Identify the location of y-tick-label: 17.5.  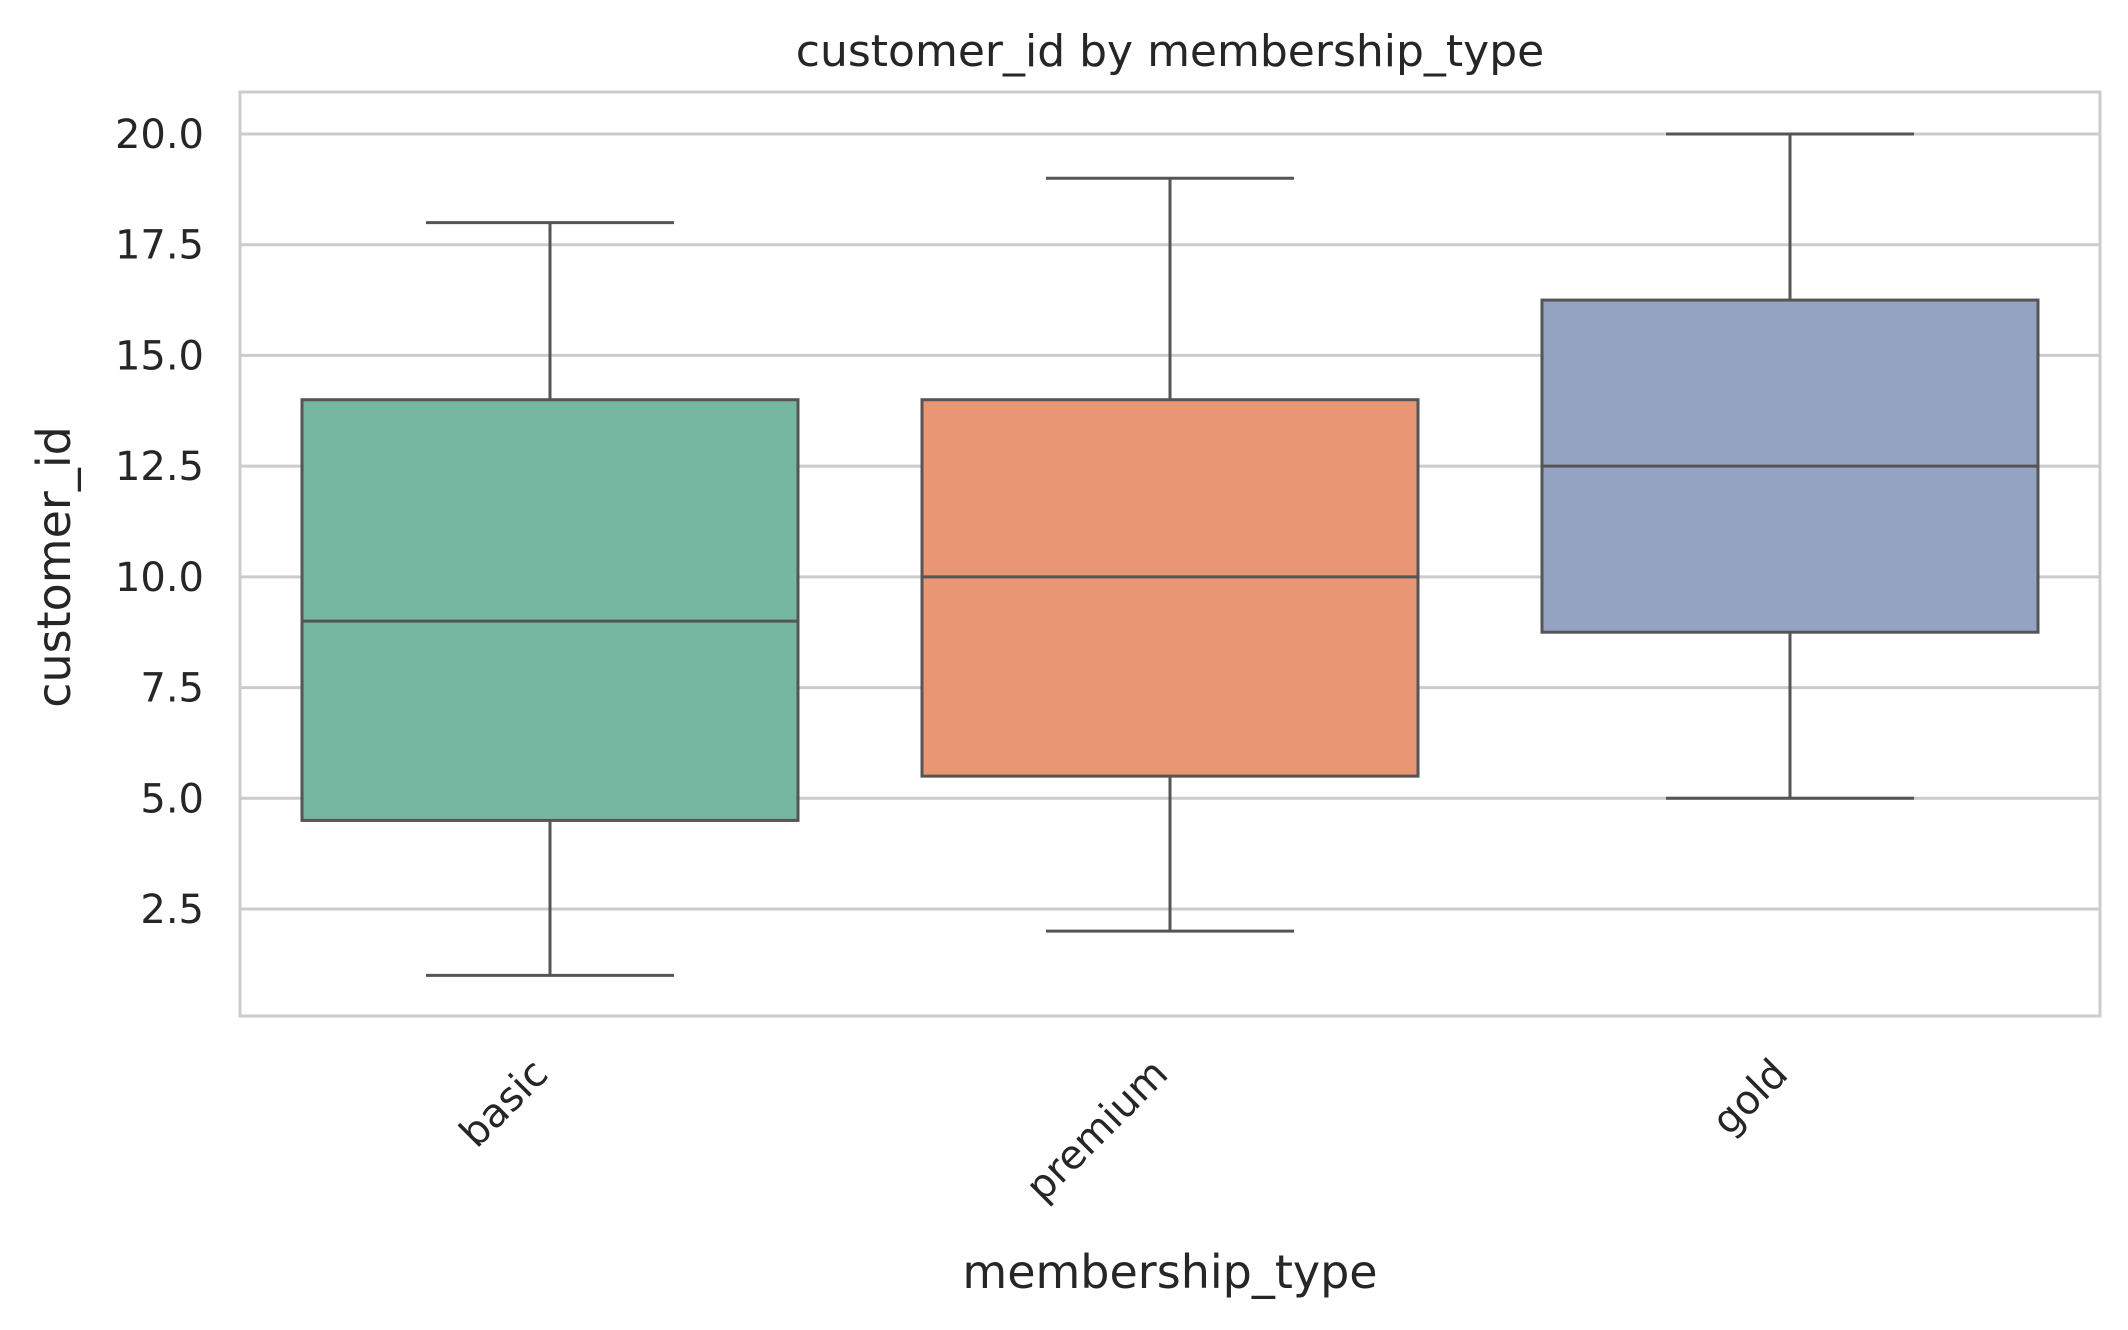
(159, 246).